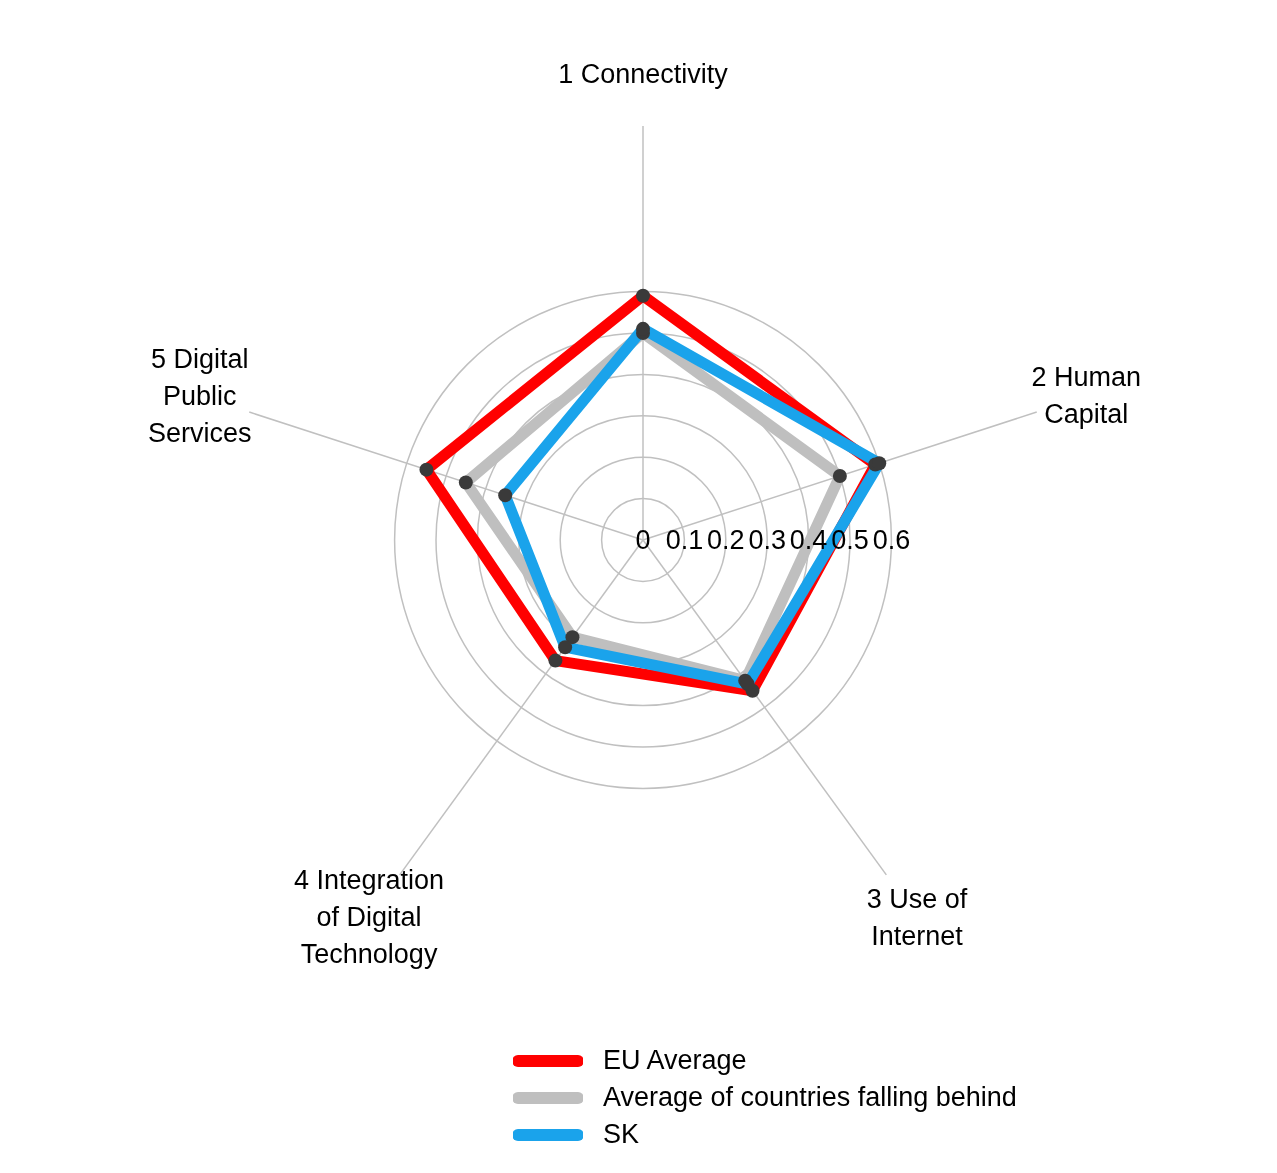 The image size is (1277, 1173). I want to click on y-tick-label: 0.1, so click(684, 540).